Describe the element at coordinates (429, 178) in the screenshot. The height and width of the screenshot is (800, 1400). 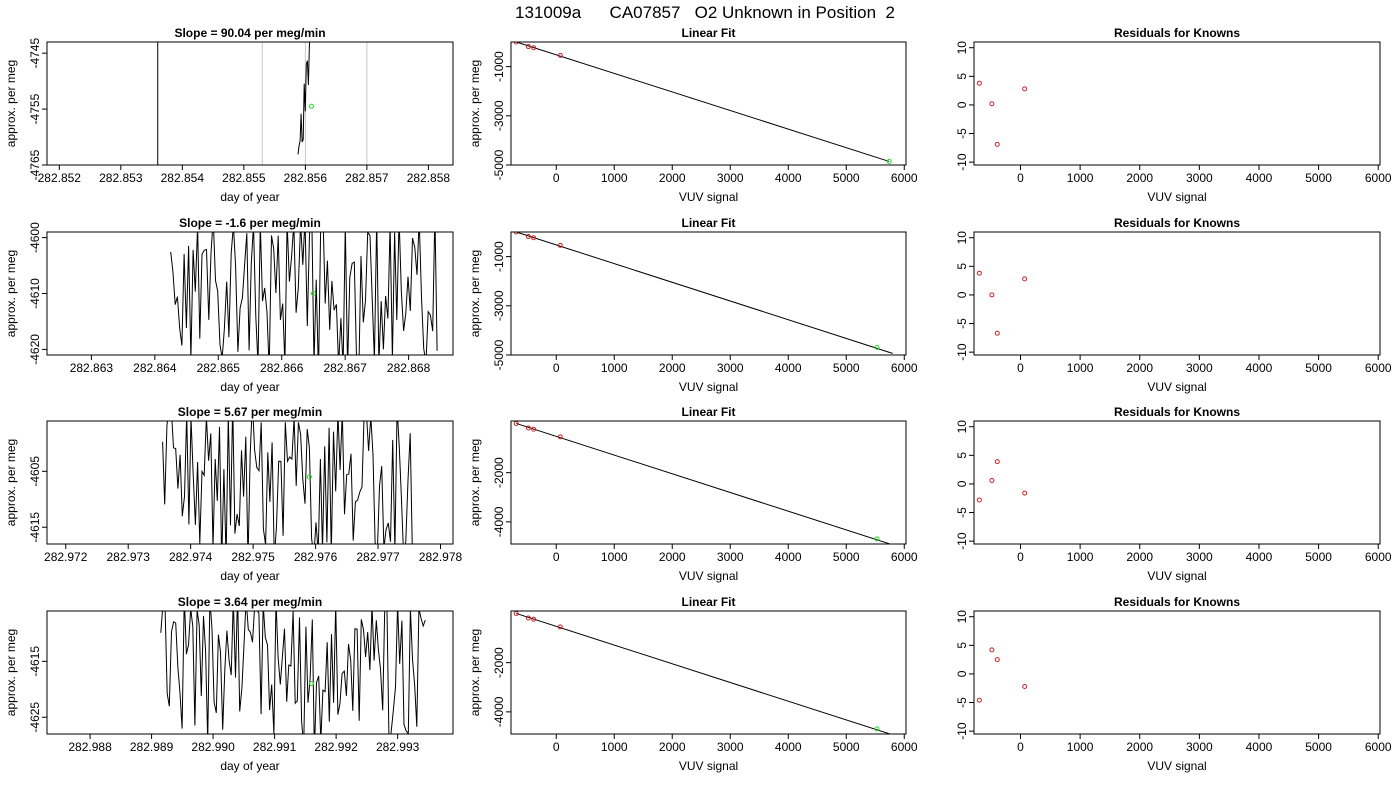
I see `x-tick-label: 282.858` at that location.